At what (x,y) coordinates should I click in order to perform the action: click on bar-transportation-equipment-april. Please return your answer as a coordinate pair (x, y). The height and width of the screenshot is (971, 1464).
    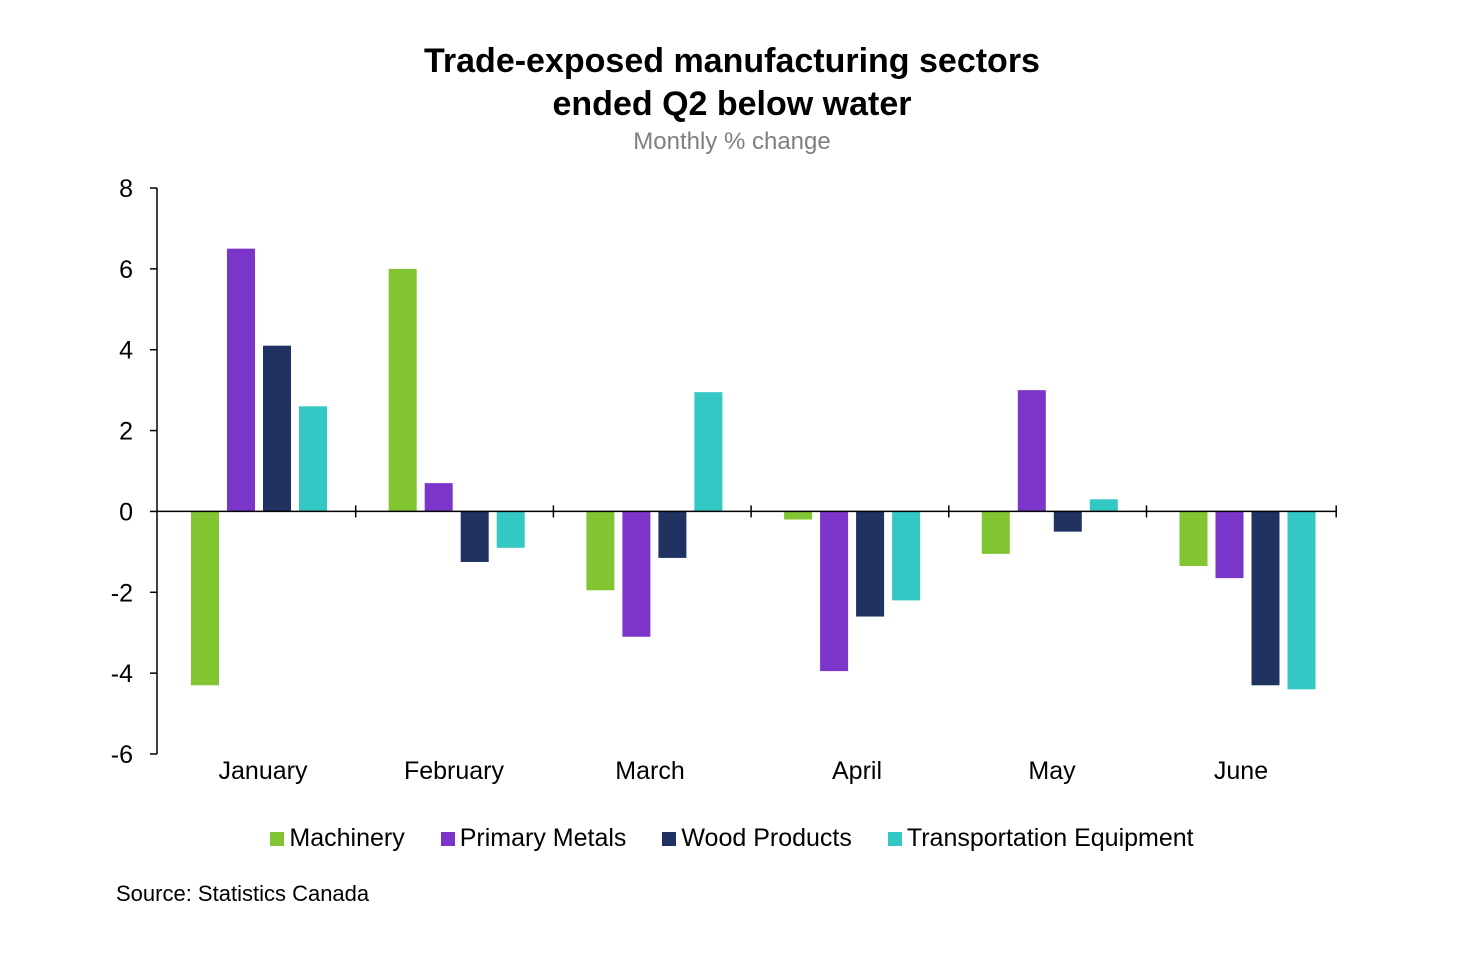
    Looking at the image, I should click on (906, 556).